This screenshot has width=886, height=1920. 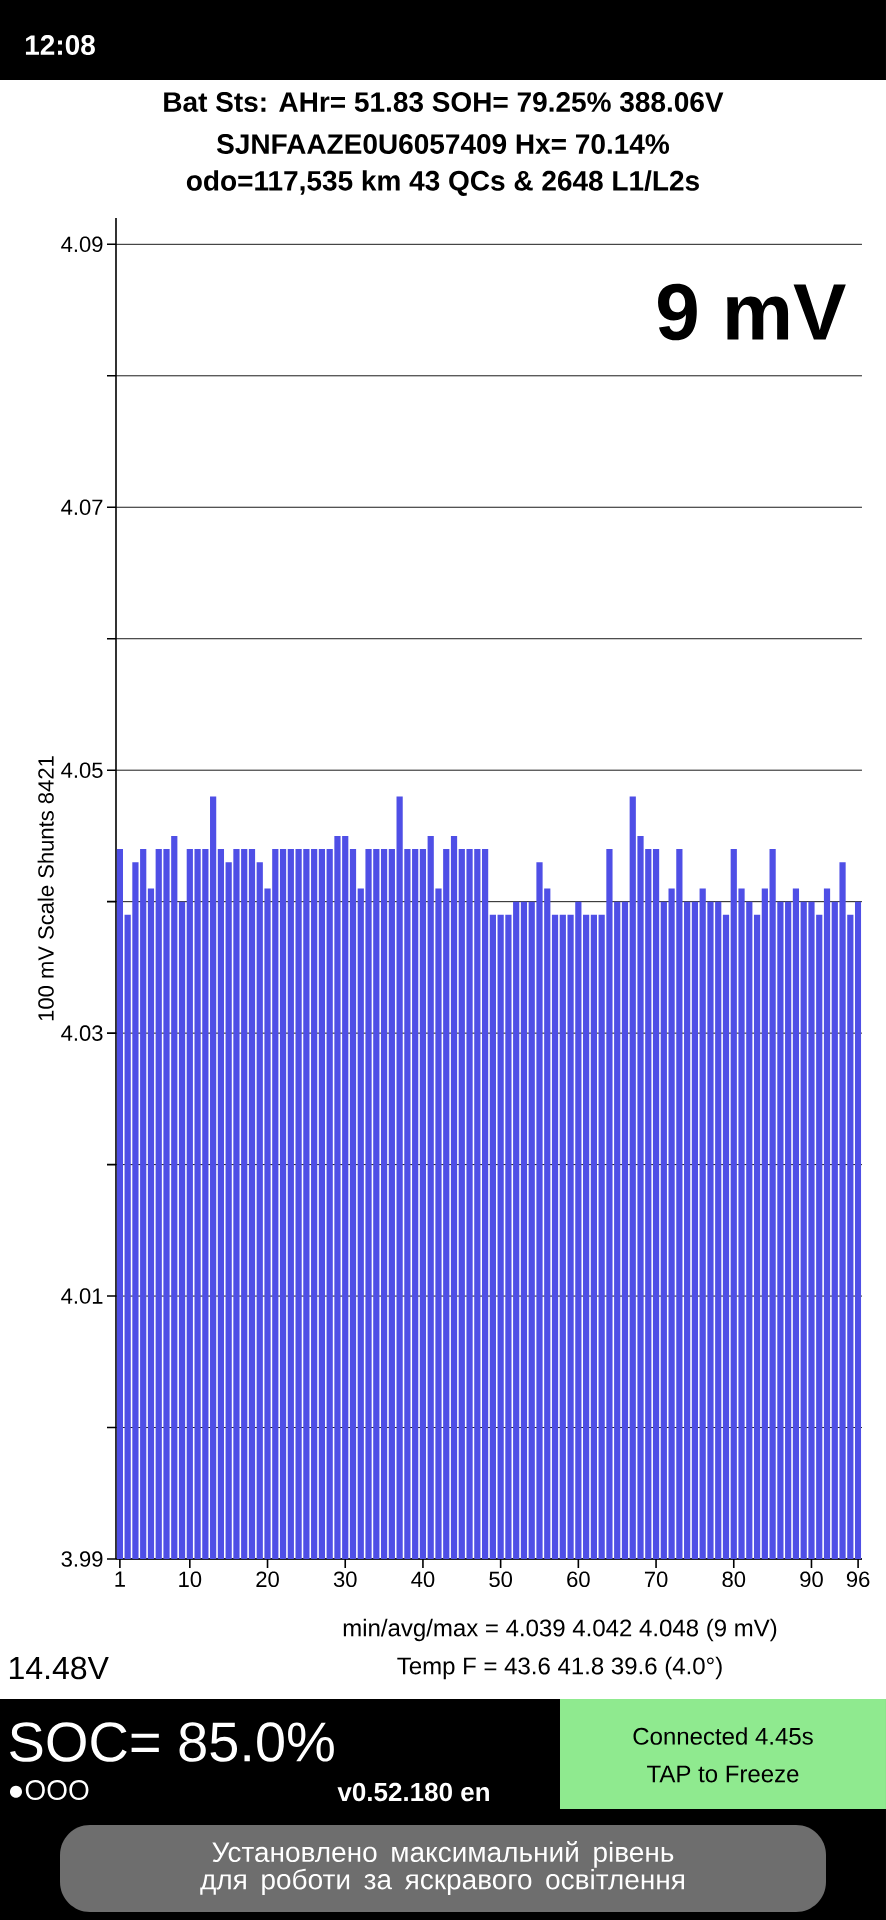 What do you see at coordinates (190, 1579) in the screenshot?
I see `x-tick-label: 10` at bounding box center [190, 1579].